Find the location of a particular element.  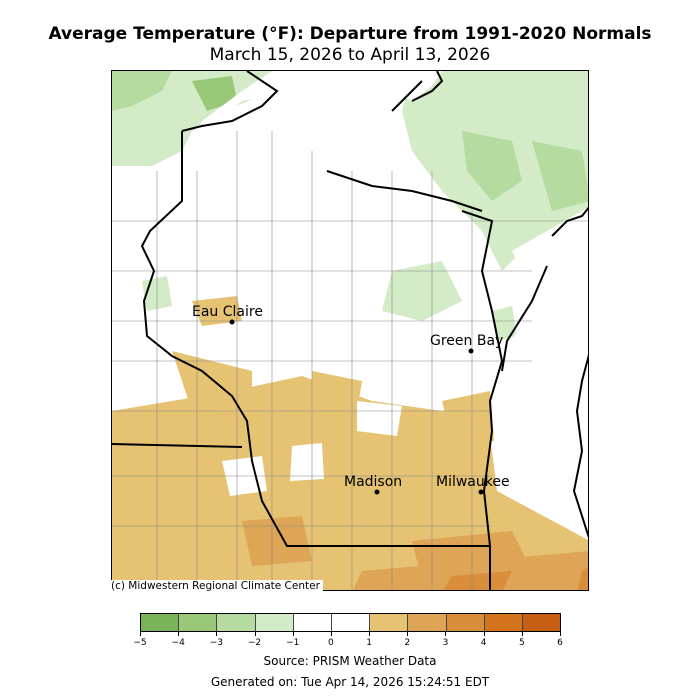

legend-tick-label: −2 is located at coordinates (254, 643).